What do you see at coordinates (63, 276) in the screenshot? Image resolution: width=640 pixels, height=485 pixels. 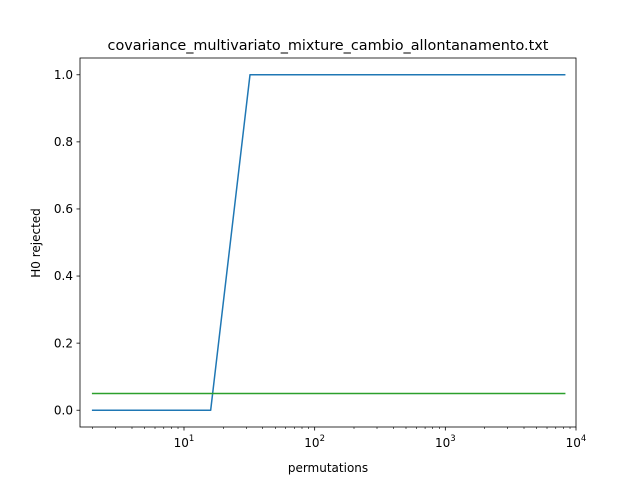 I see `y-tick-label: 0.4` at bounding box center [63, 276].